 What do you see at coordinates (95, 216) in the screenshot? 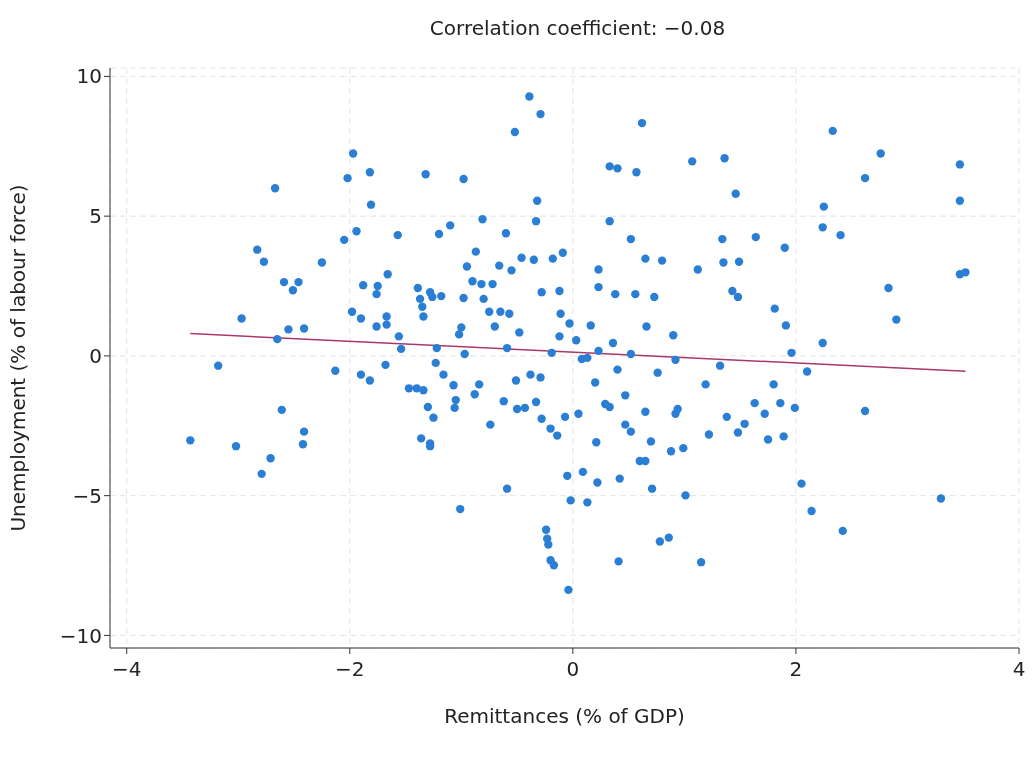
I see `y-tick-label: 5` at bounding box center [95, 216].